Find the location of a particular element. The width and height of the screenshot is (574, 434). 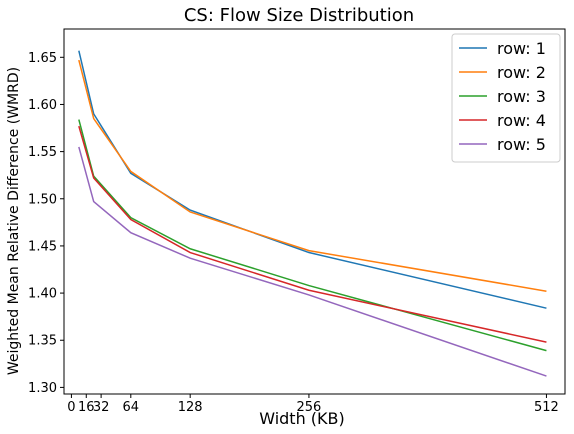

y-tick-label: 1.45 is located at coordinates (42, 246).